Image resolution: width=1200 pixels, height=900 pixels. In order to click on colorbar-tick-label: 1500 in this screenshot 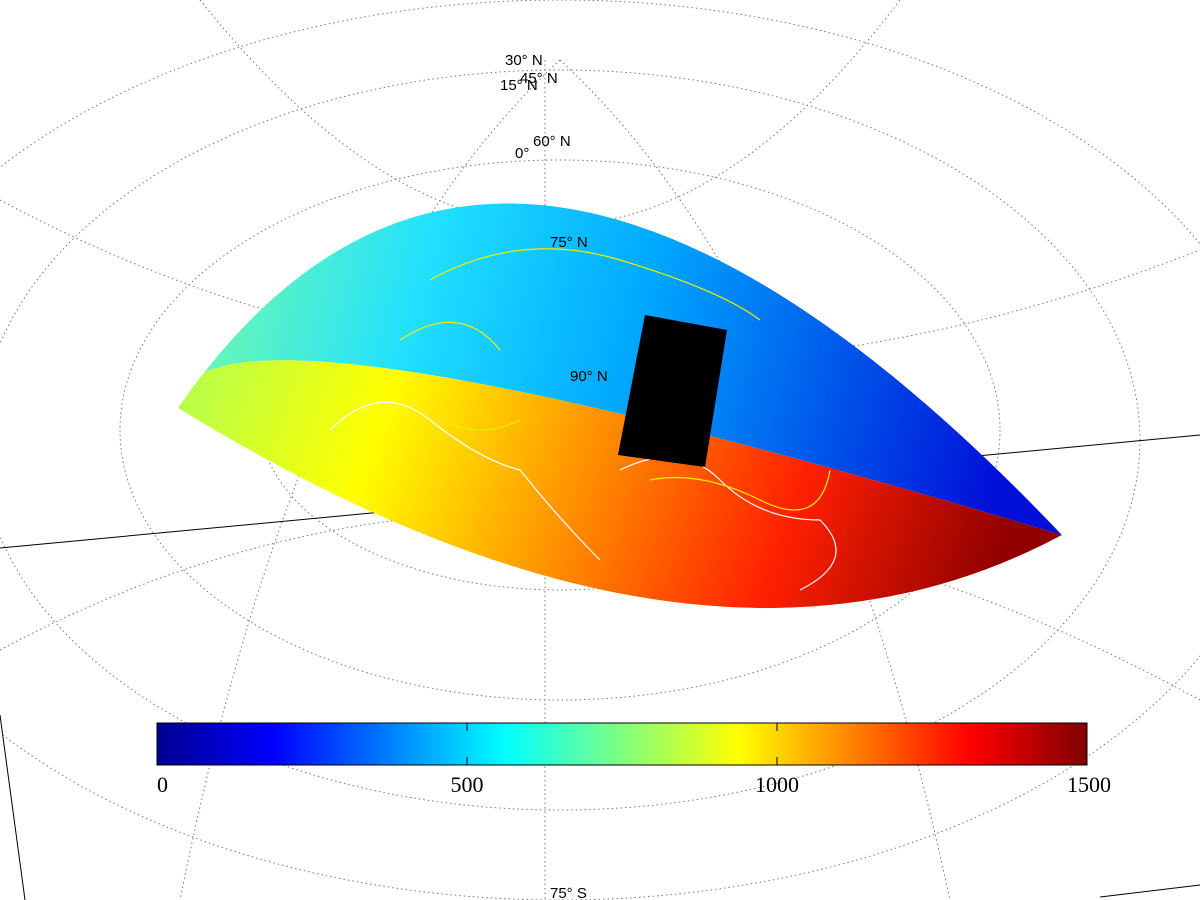, I will do `click(1089, 784)`.